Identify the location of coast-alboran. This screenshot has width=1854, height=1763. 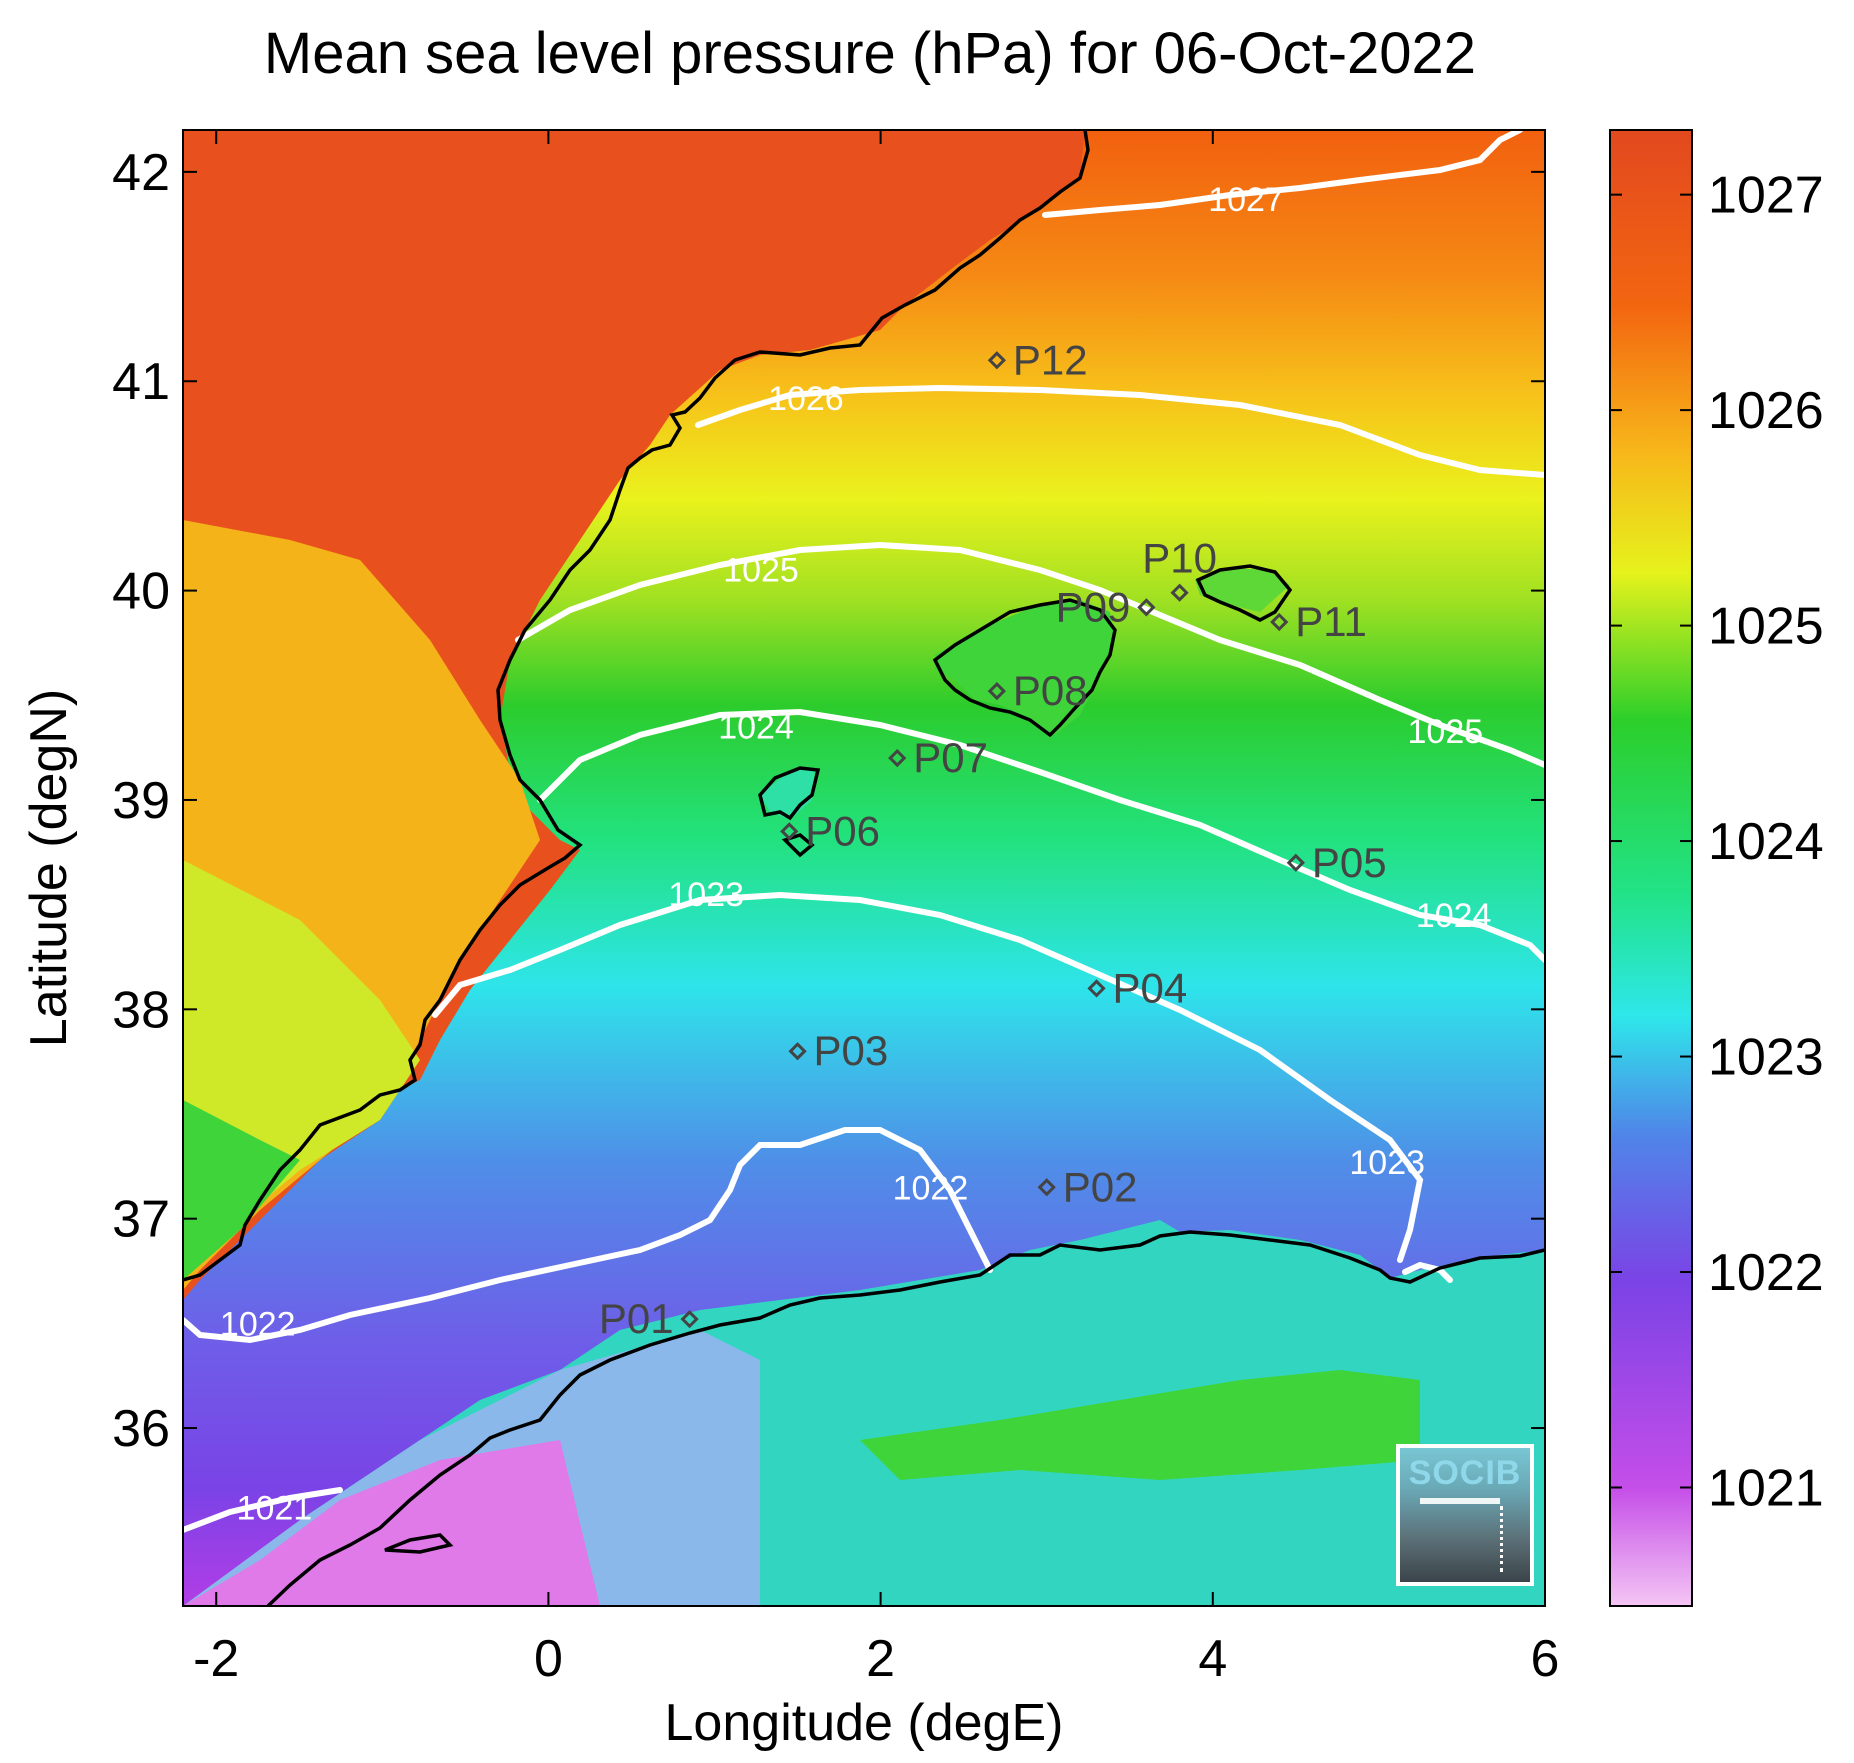
(419, 1543).